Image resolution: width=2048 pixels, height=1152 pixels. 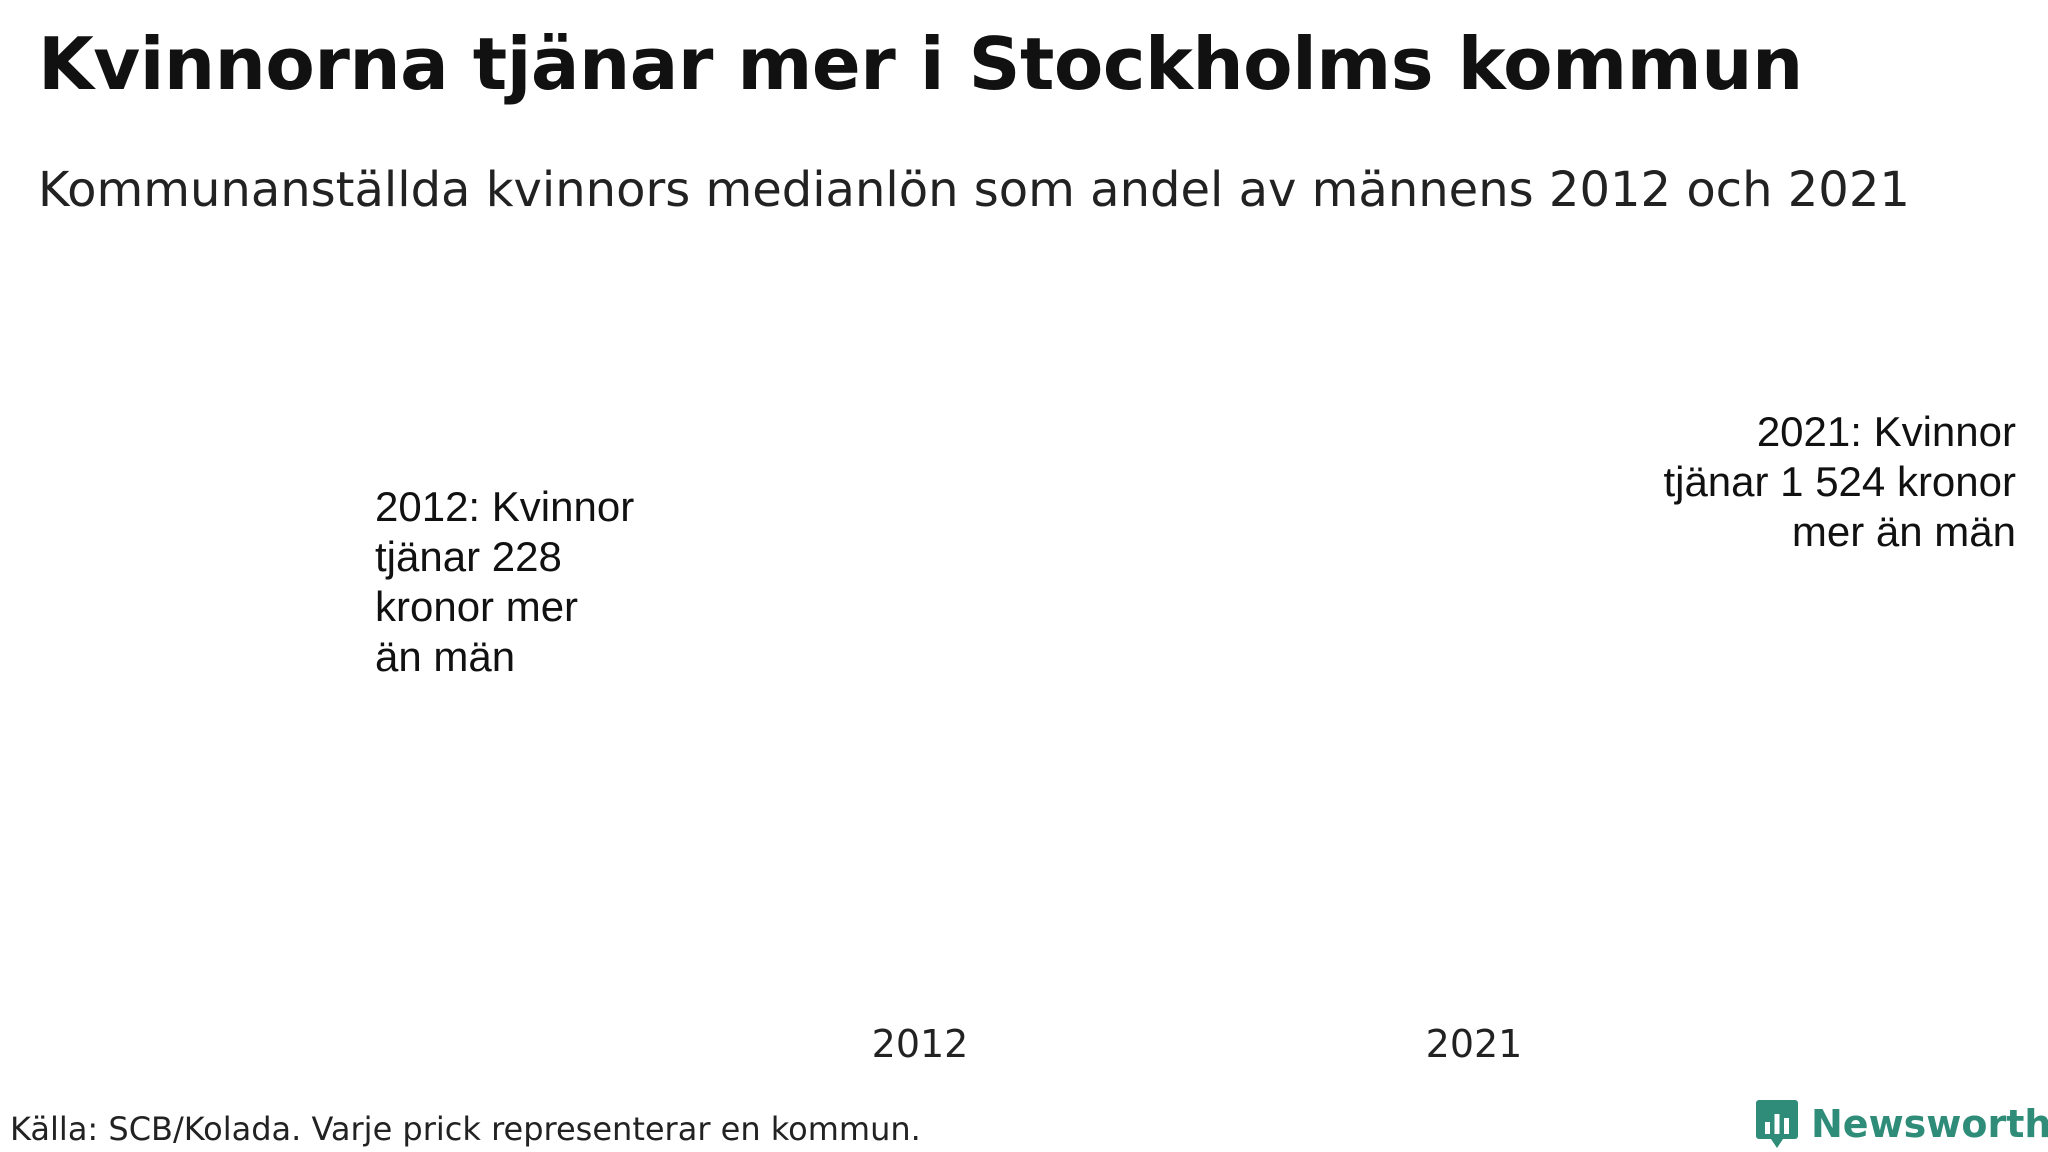 I want to click on brand-logo: Newsworthy, so click(x=1901, y=1124).